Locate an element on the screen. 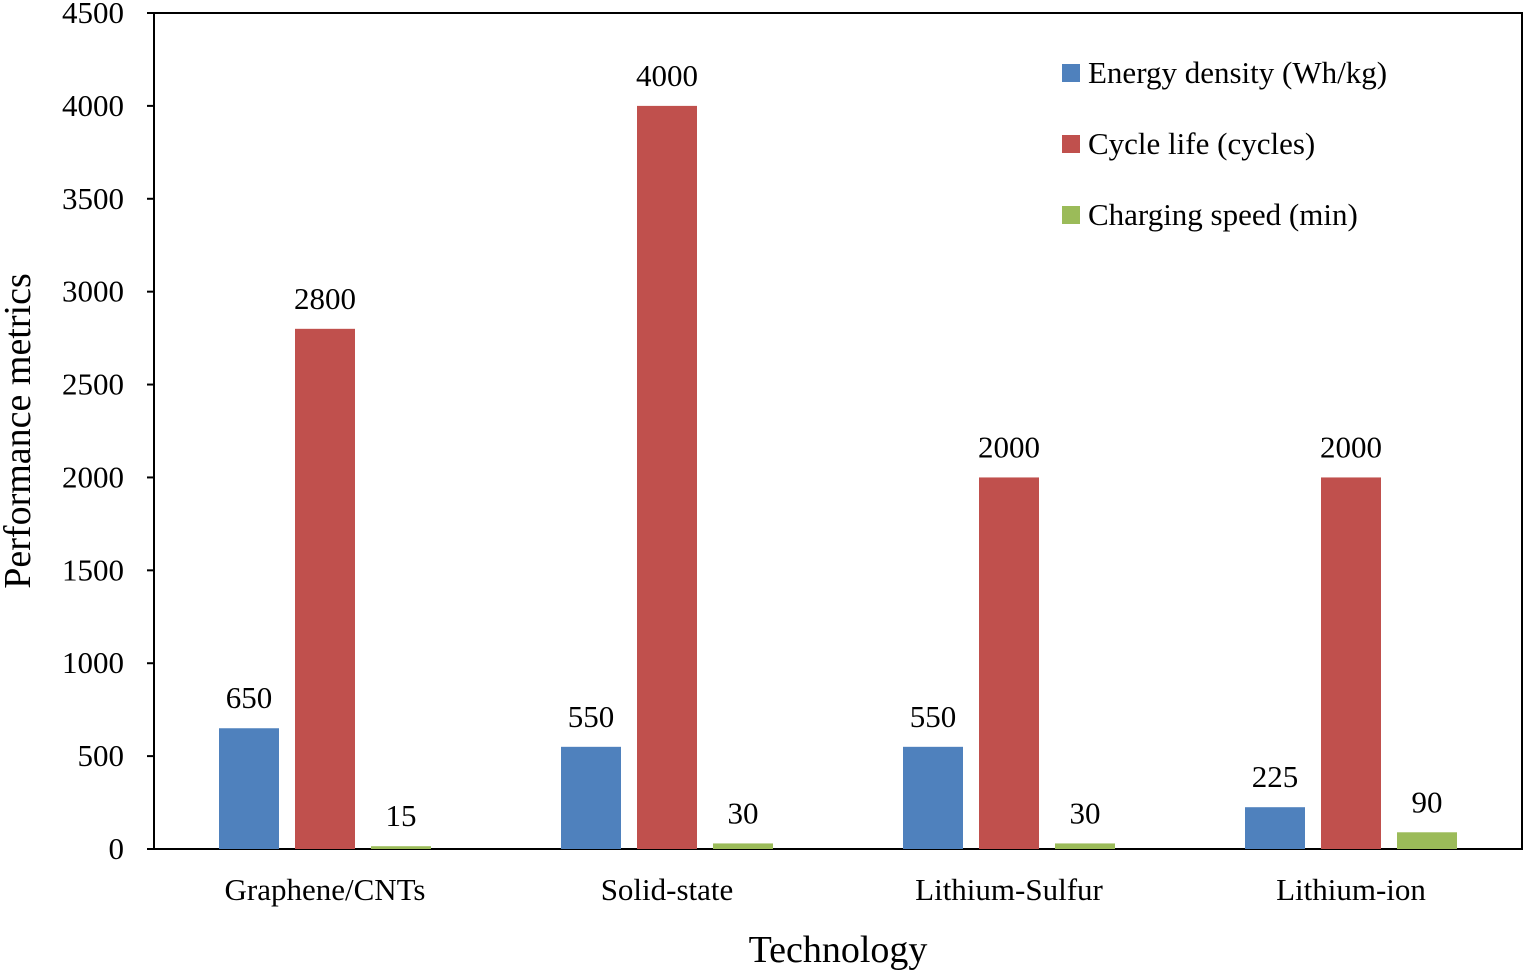  x-tick-label: Solid-state is located at coordinates (667, 889).